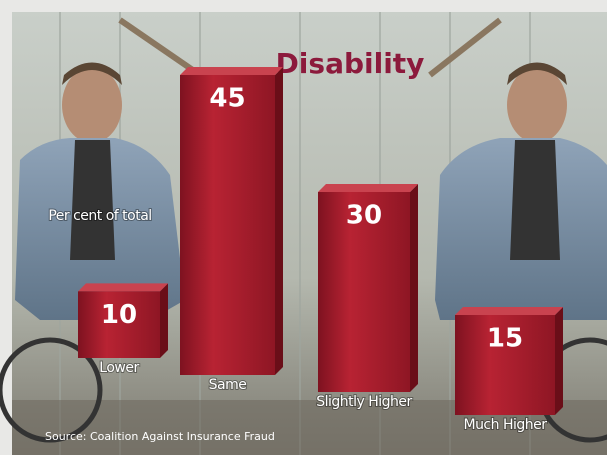 Image resolution: width=607 pixels, height=455 pixels. I want to click on category-label: Much Higher, so click(505, 425).